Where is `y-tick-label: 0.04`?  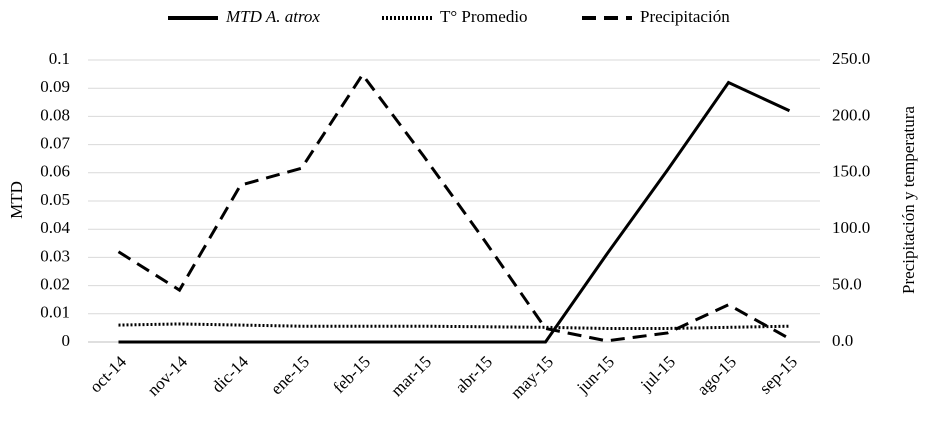 y-tick-label: 0.04 is located at coordinates (55, 227).